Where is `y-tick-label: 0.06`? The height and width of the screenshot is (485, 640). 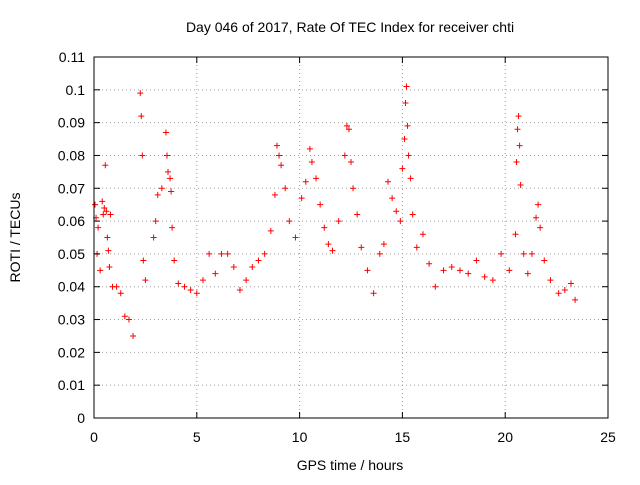
y-tick-label: 0.06 is located at coordinates (71, 221).